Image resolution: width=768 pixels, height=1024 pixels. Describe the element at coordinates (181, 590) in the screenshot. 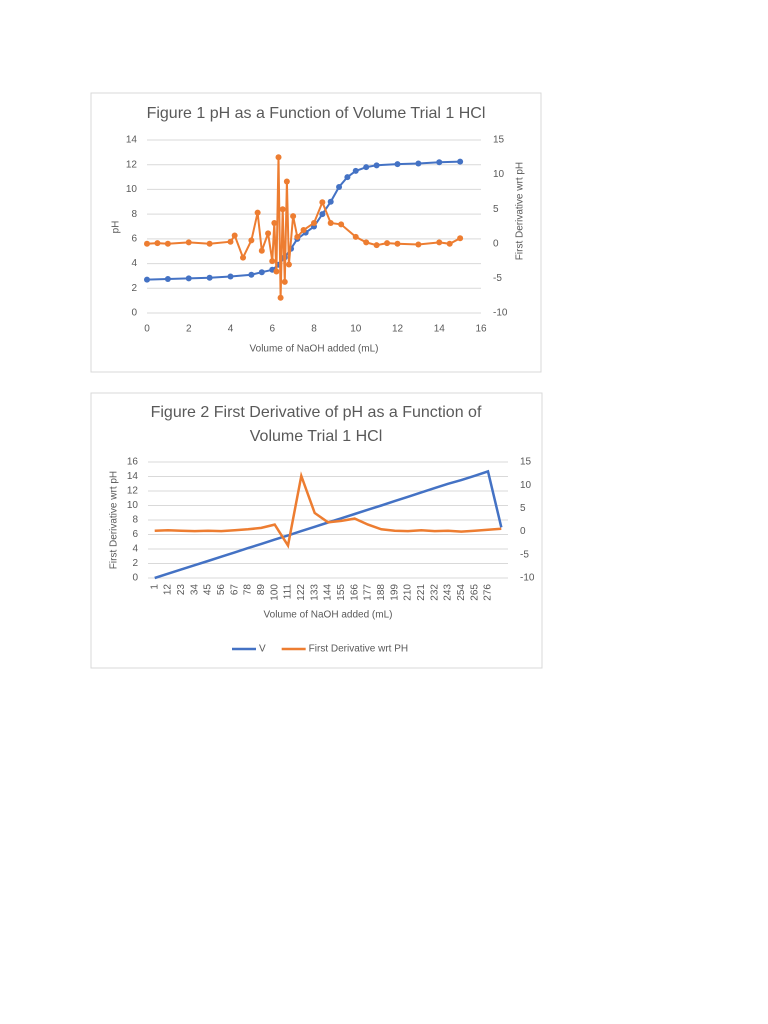

I see `x-tick-label: 23` at that location.